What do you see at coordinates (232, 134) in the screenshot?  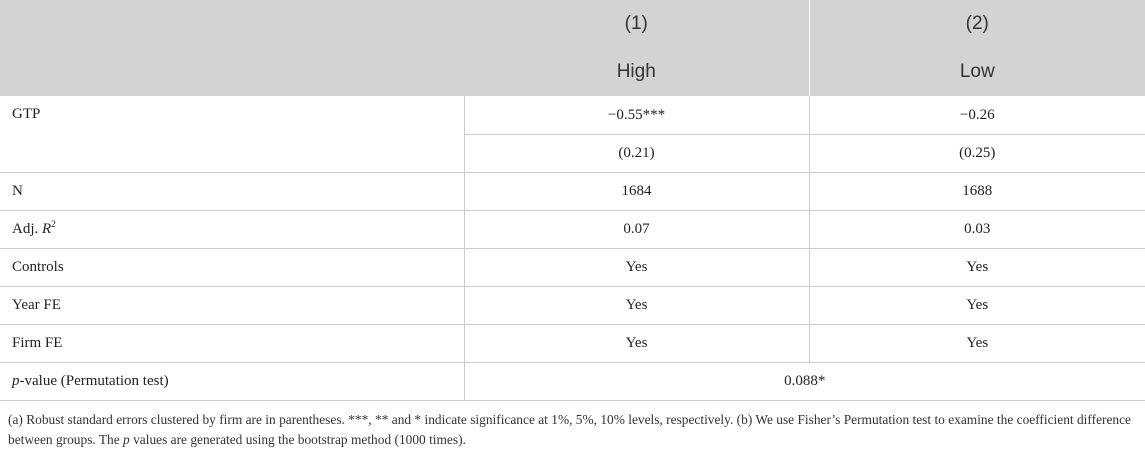 I see `row-label-gtp: GTP` at bounding box center [232, 134].